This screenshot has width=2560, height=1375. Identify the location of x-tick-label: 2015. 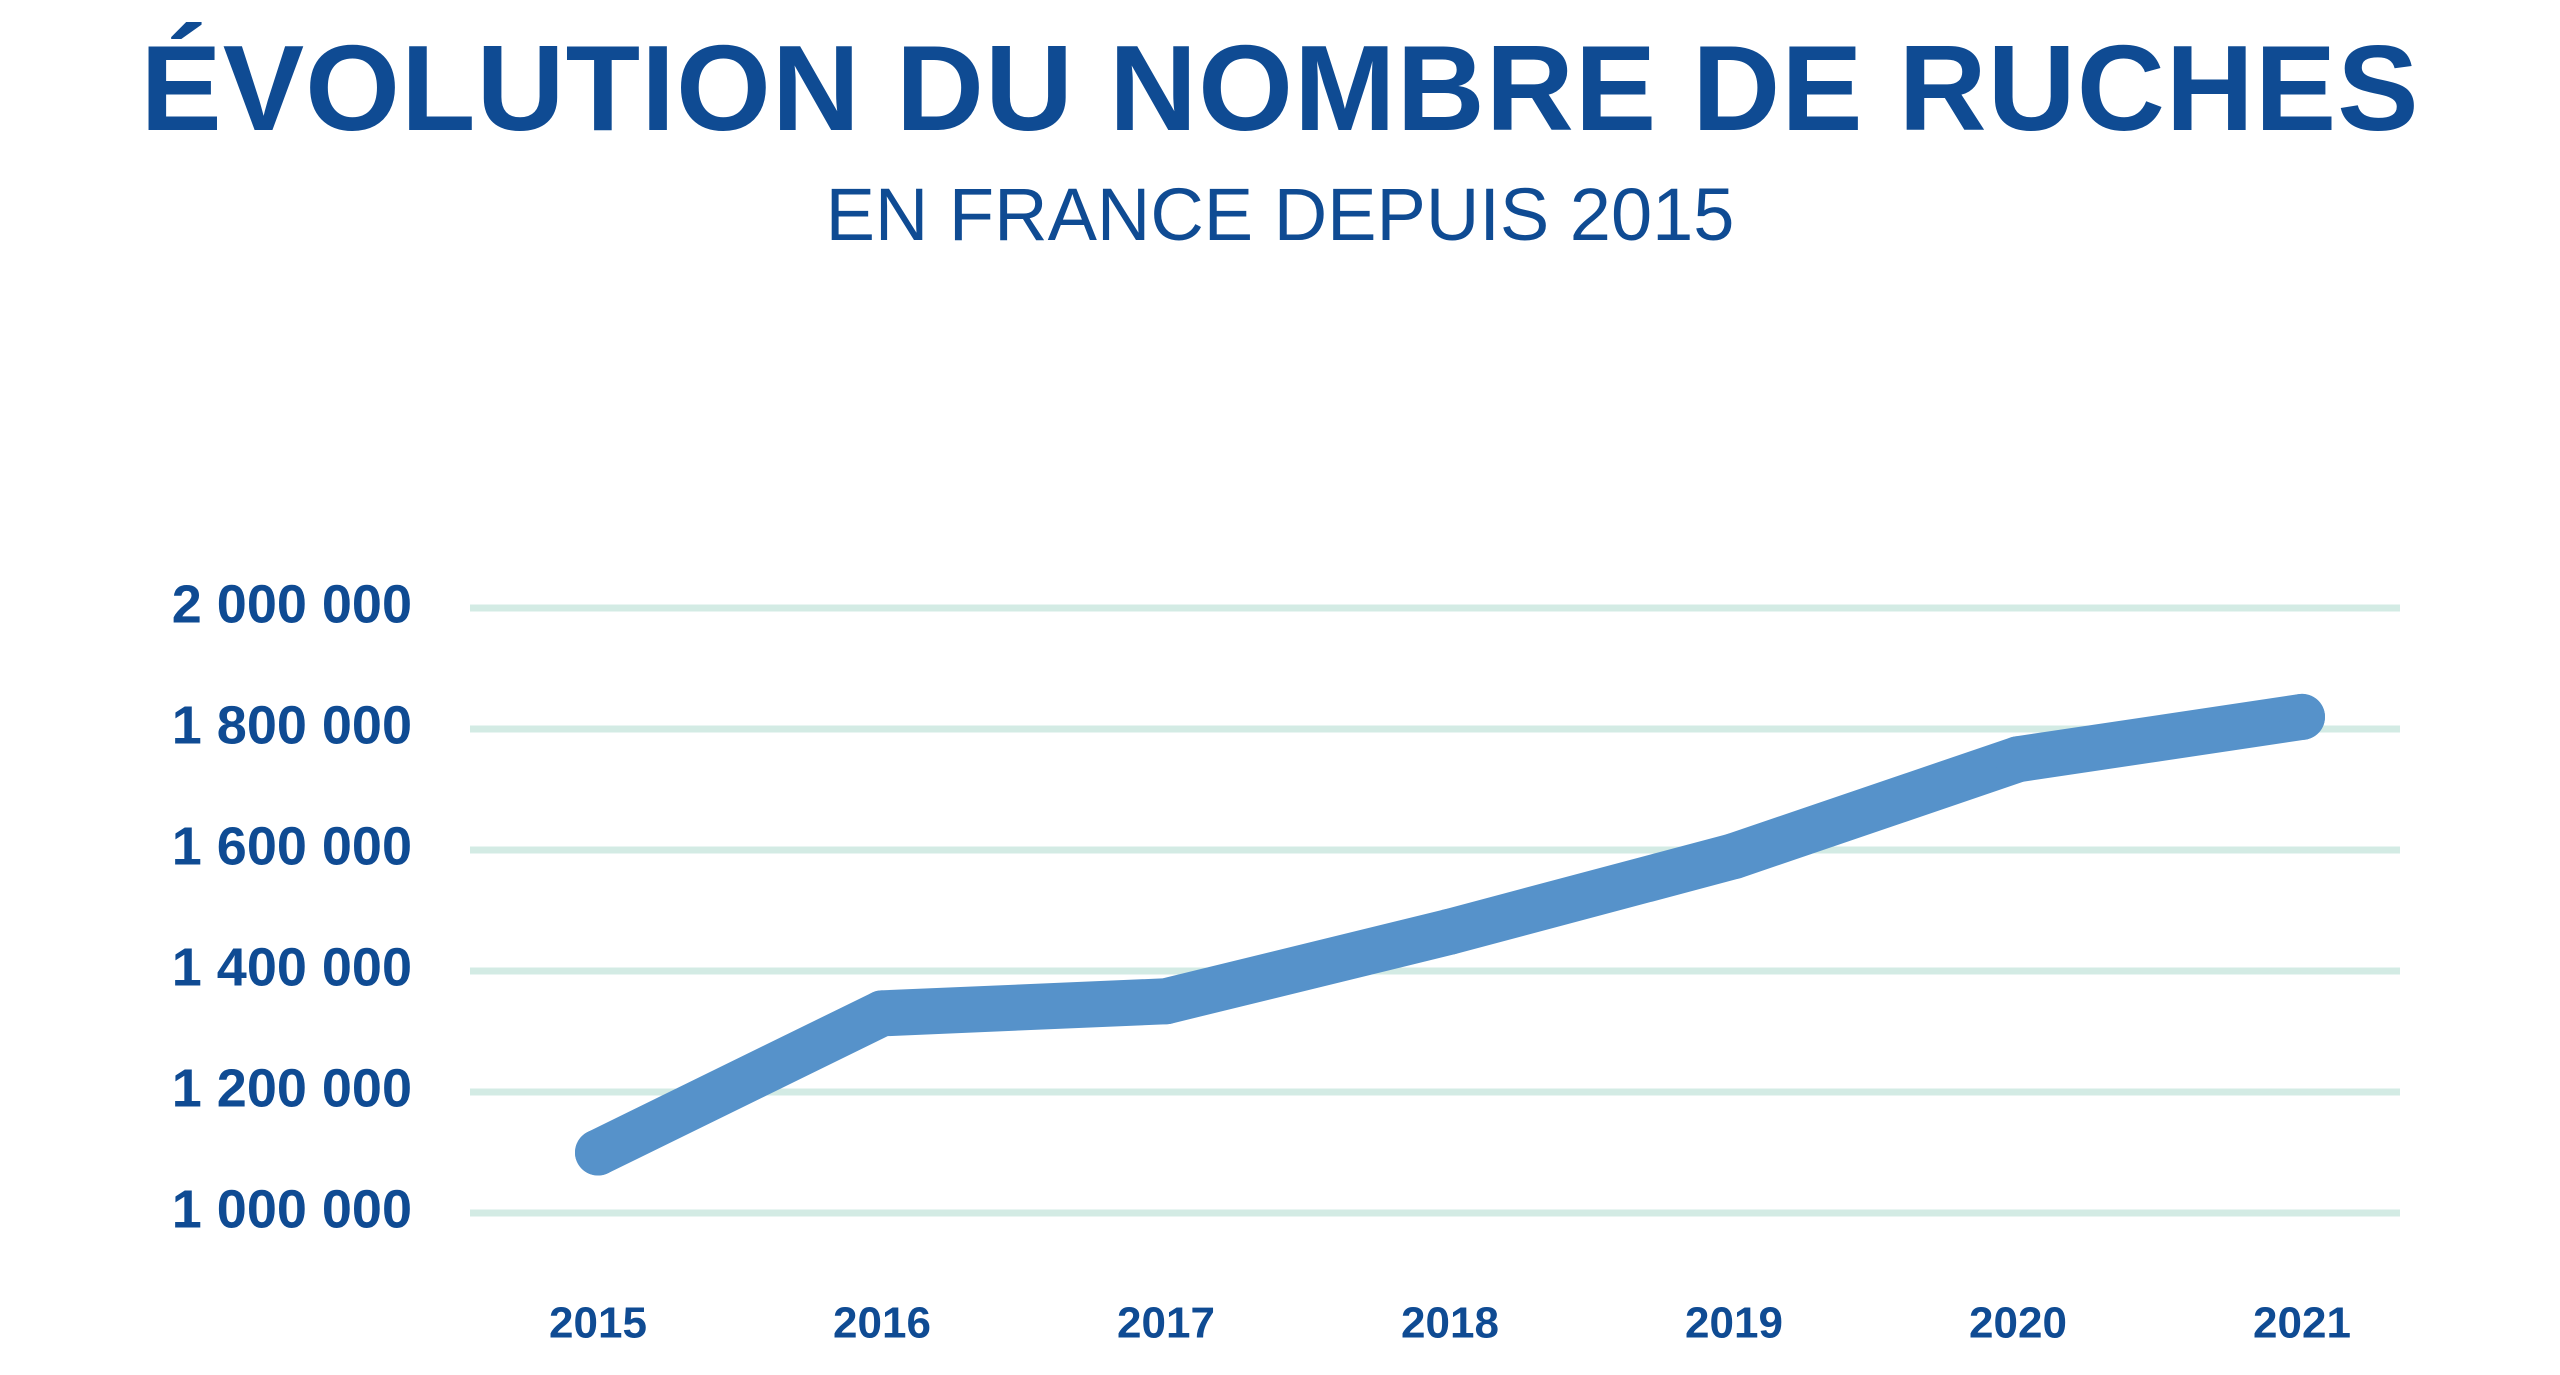
(598, 1323).